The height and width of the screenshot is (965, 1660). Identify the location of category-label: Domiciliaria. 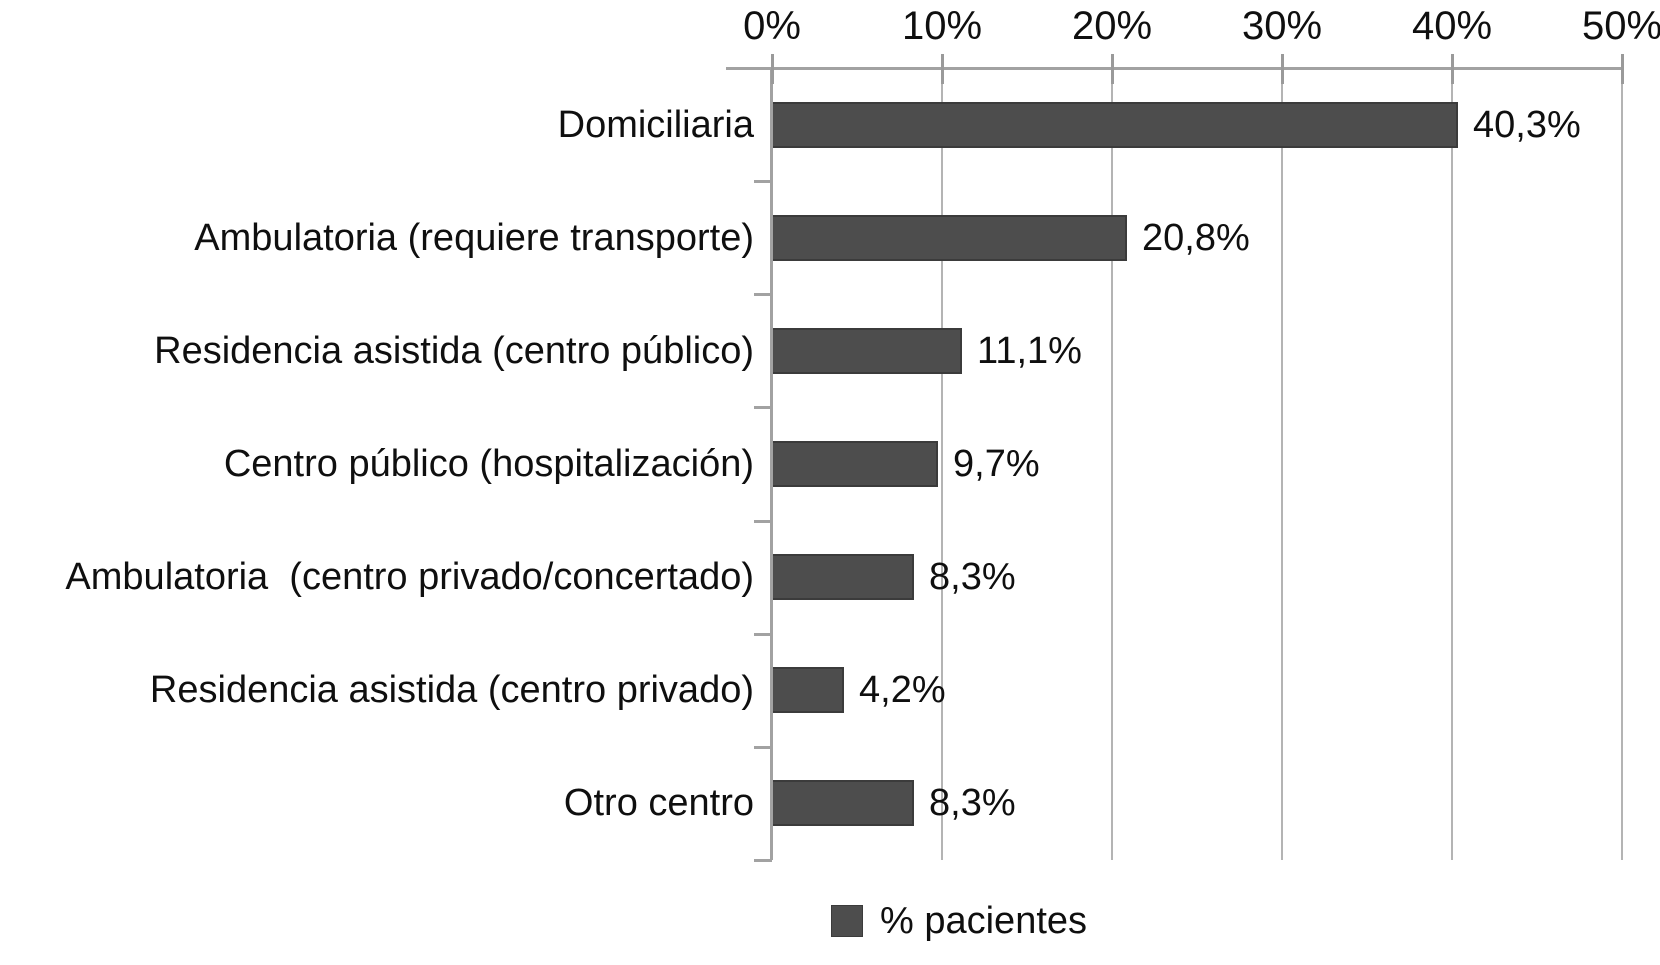
(655, 125).